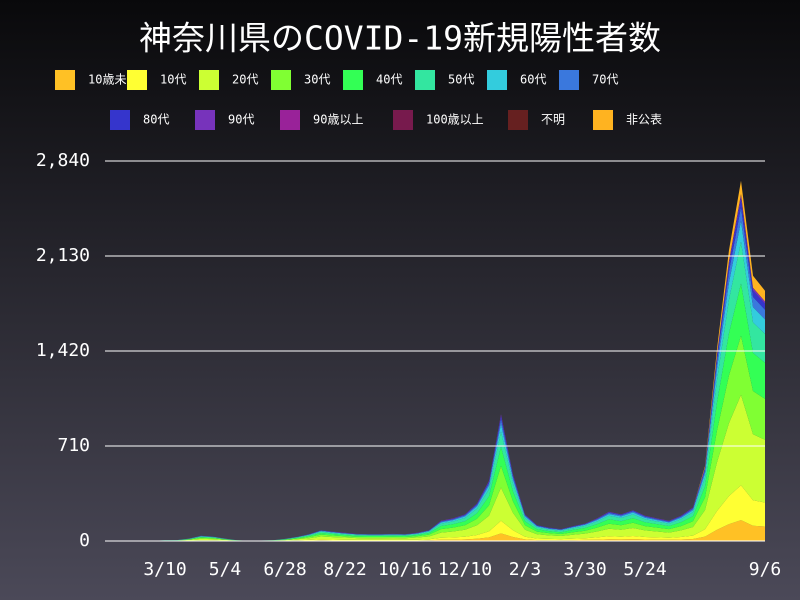  What do you see at coordinates (63, 350) in the screenshot?
I see `y-tick-label: 1,420` at bounding box center [63, 350].